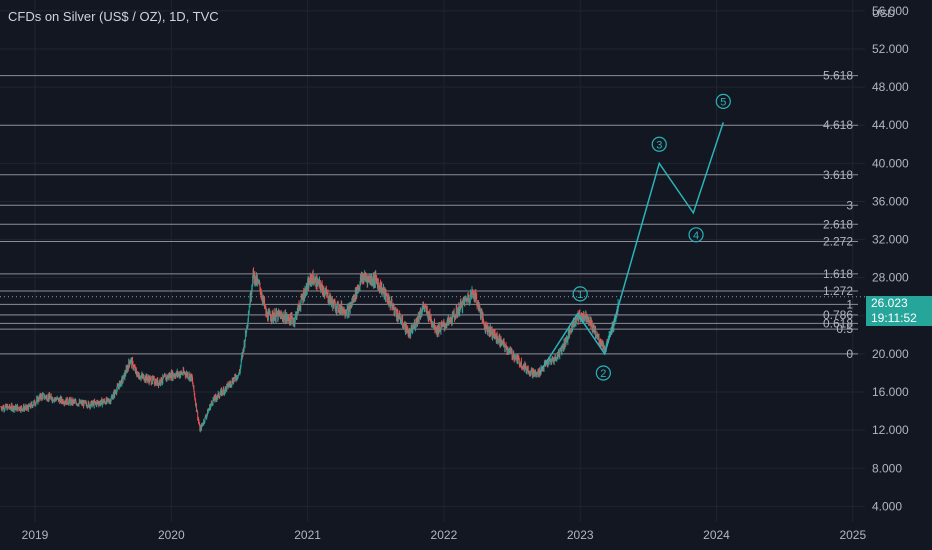  What do you see at coordinates (716, 535) in the screenshot?
I see `x-tick-label: 2024` at bounding box center [716, 535].